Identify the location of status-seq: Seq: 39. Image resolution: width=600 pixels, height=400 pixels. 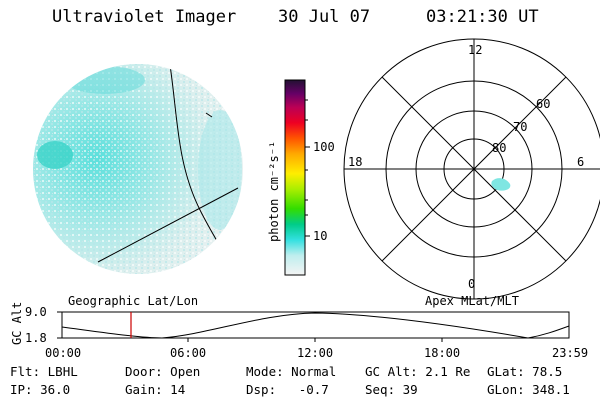
(391, 389).